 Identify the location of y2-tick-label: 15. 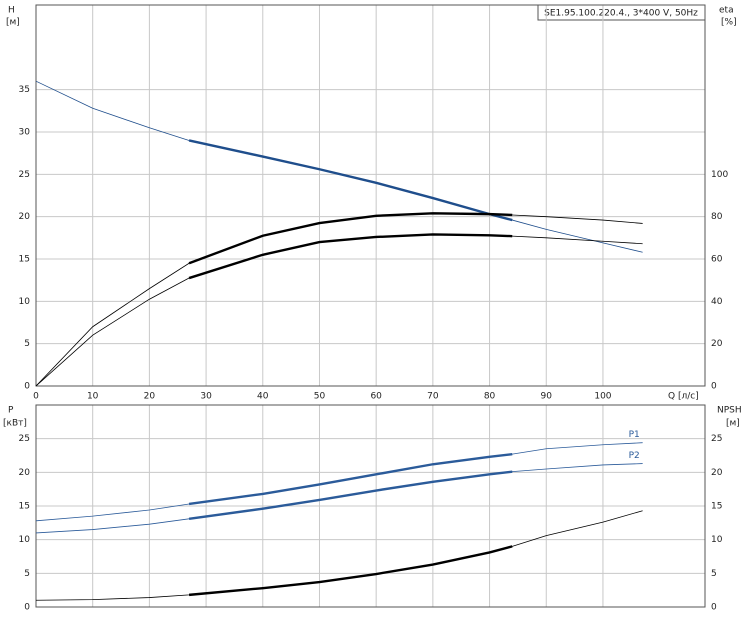
(716, 507).